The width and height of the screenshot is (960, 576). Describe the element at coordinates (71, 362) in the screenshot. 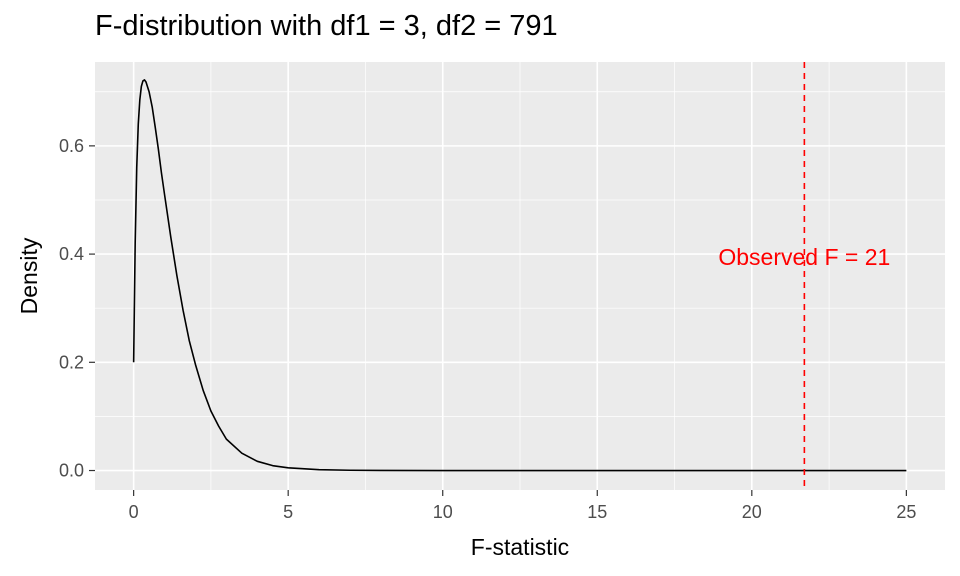

I see `y-tick-label: 0.2` at that location.